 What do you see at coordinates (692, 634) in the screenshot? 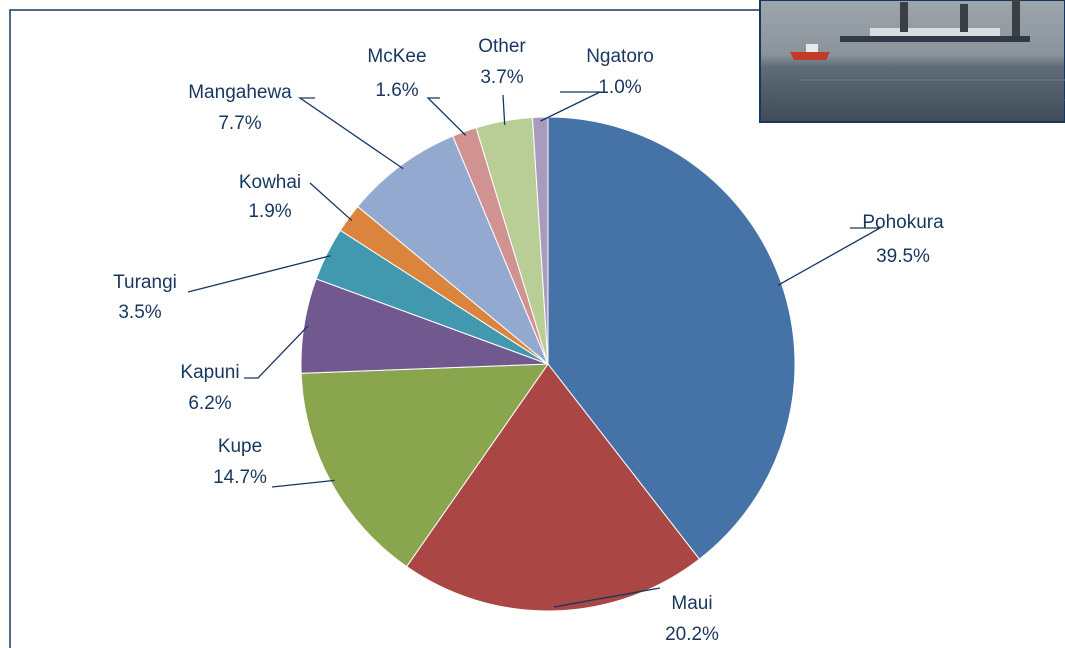
I see `slice-value-label: 20.2%` at bounding box center [692, 634].